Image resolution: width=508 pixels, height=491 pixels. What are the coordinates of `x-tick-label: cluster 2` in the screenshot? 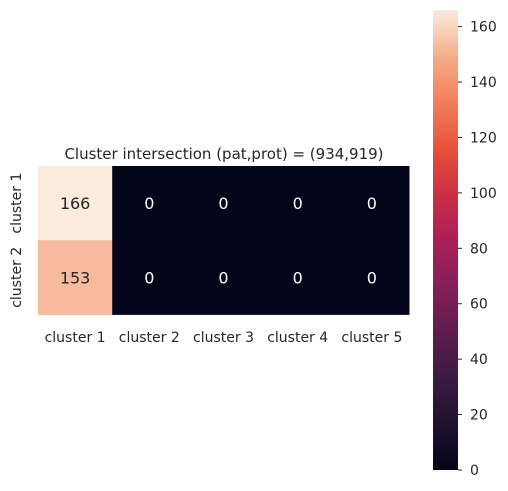 It's located at (149, 338).